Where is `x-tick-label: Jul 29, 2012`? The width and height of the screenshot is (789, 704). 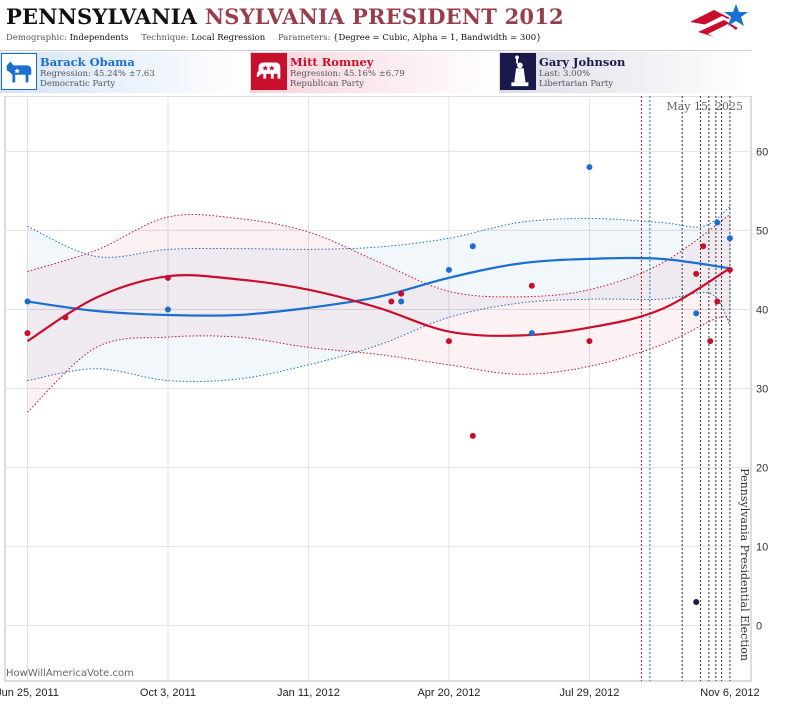
x-tick-label: Jul 29, 2012 is located at coordinates (589, 693).